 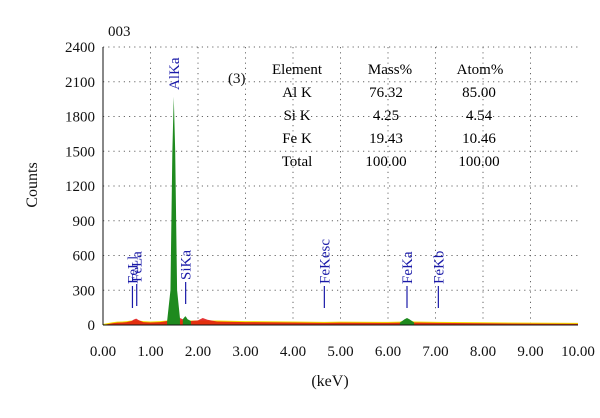 I want to click on table-row-fe-element: Fe K, so click(x=297, y=139).